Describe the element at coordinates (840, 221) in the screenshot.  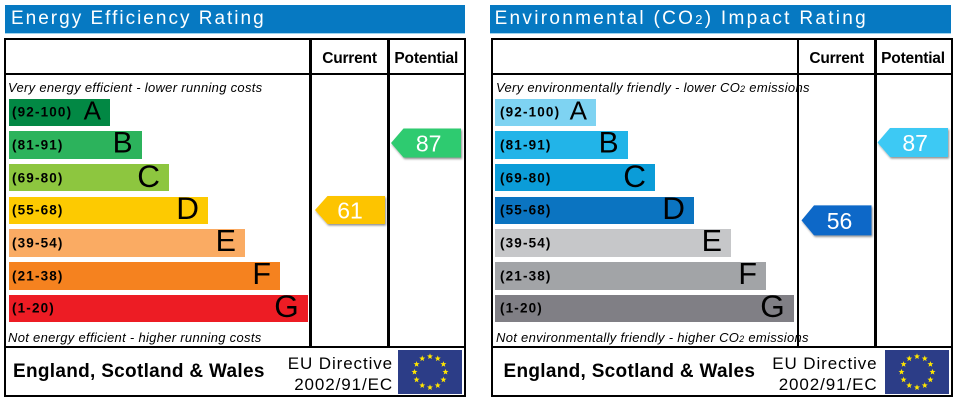
I see `svg-text: 56` at that location.